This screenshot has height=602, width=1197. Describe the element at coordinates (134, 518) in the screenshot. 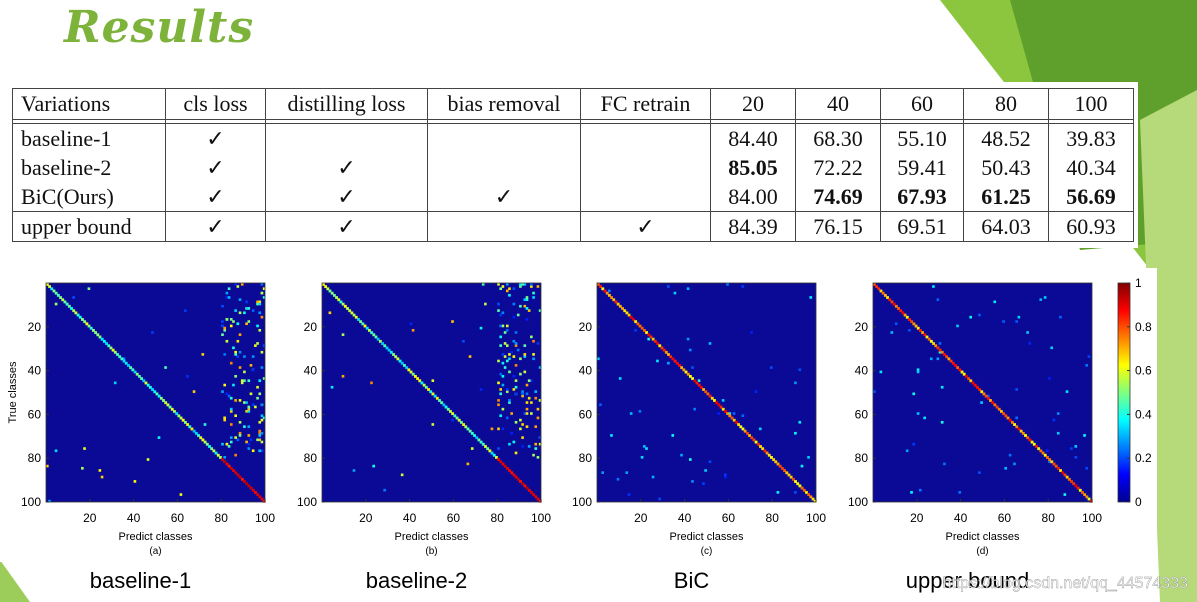

I see `x-tick-label: 40` at that location.